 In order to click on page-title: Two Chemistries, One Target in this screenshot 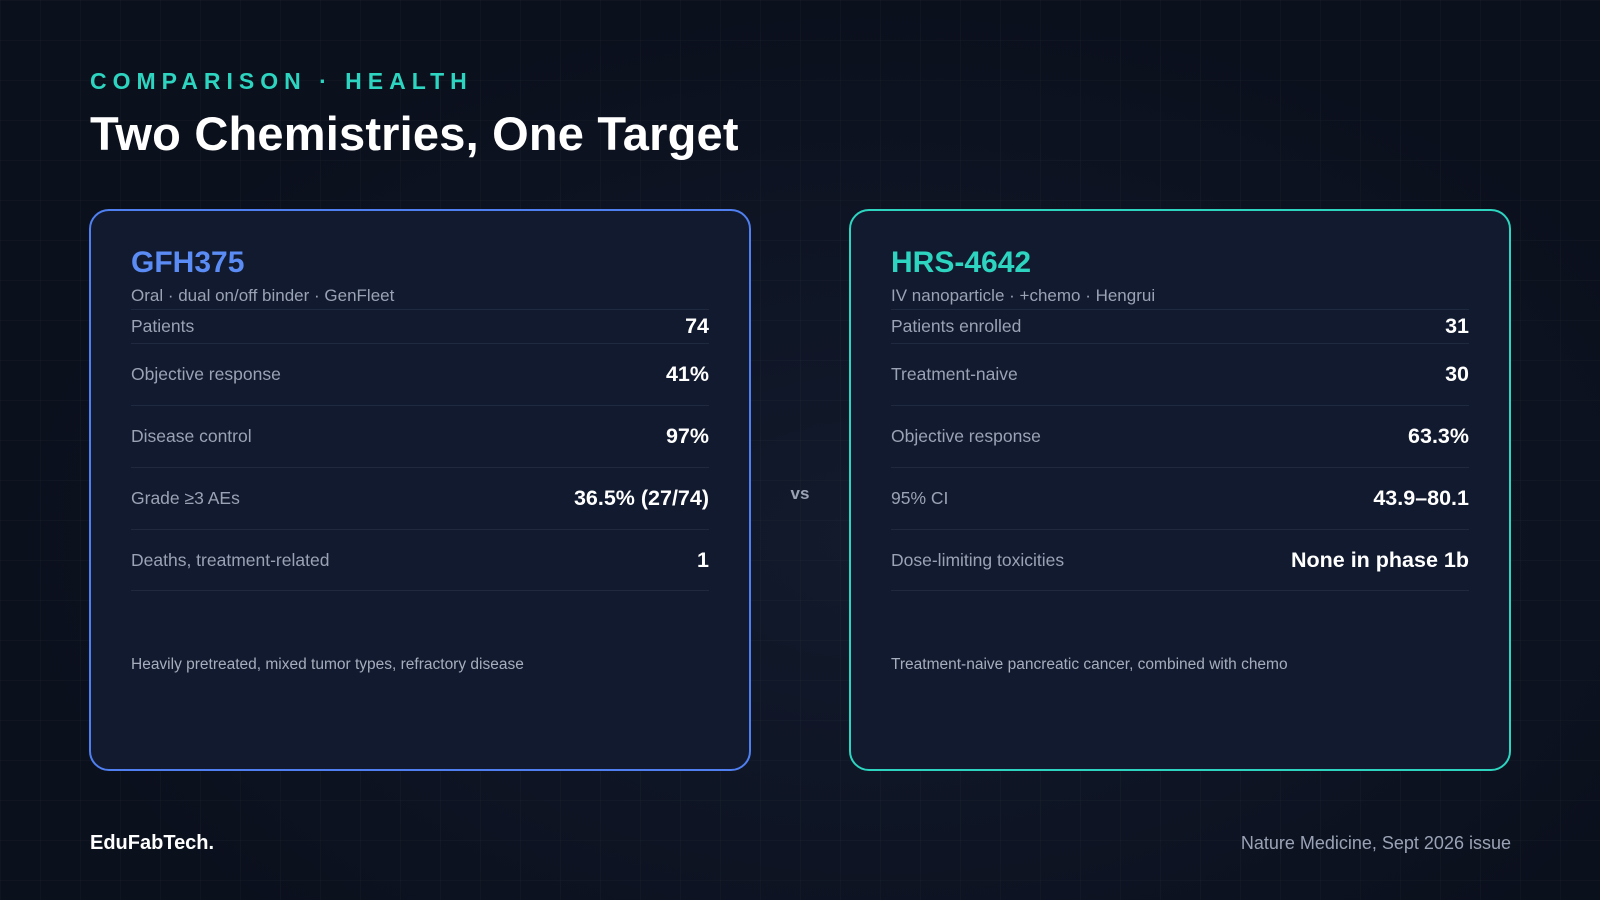, I will do `click(414, 133)`.